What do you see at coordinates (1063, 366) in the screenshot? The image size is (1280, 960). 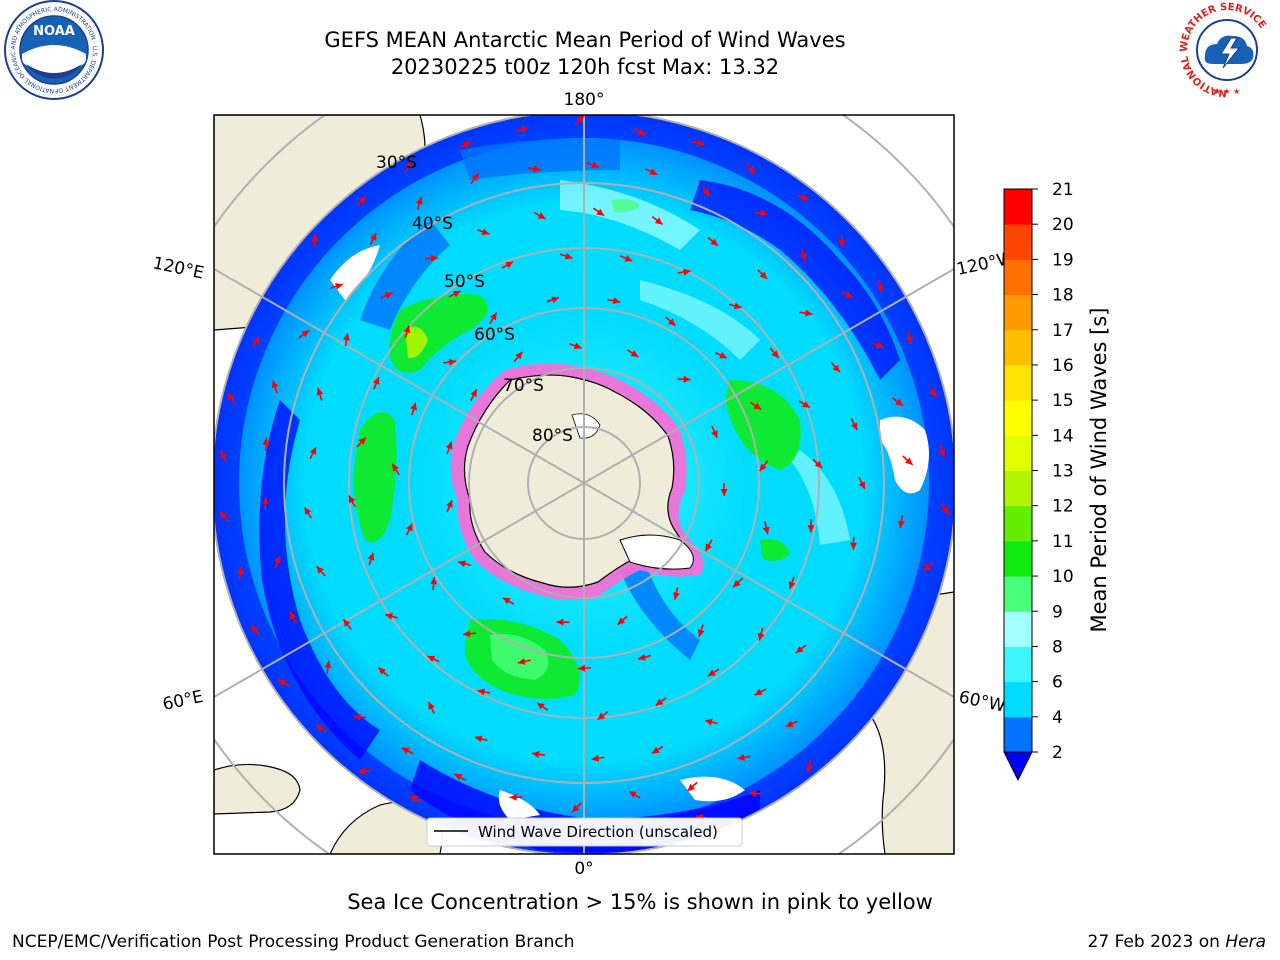 I see `colorbar-tick-label: 16` at bounding box center [1063, 366].